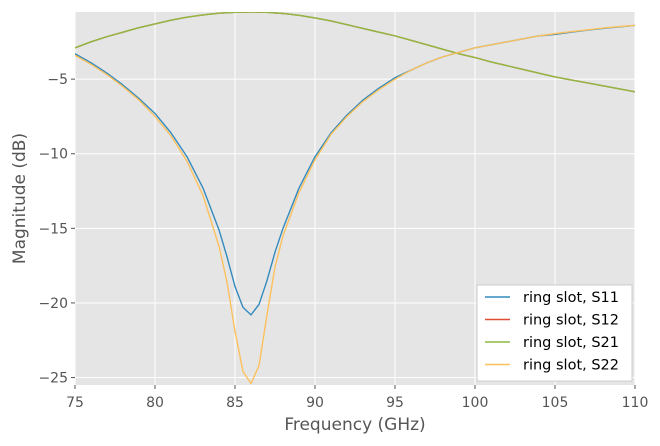 This screenshot has width=660, height=446. Describe the element at coordinates (555, 403) in the screenshot. I see `x-tick-label: 105` at that location.